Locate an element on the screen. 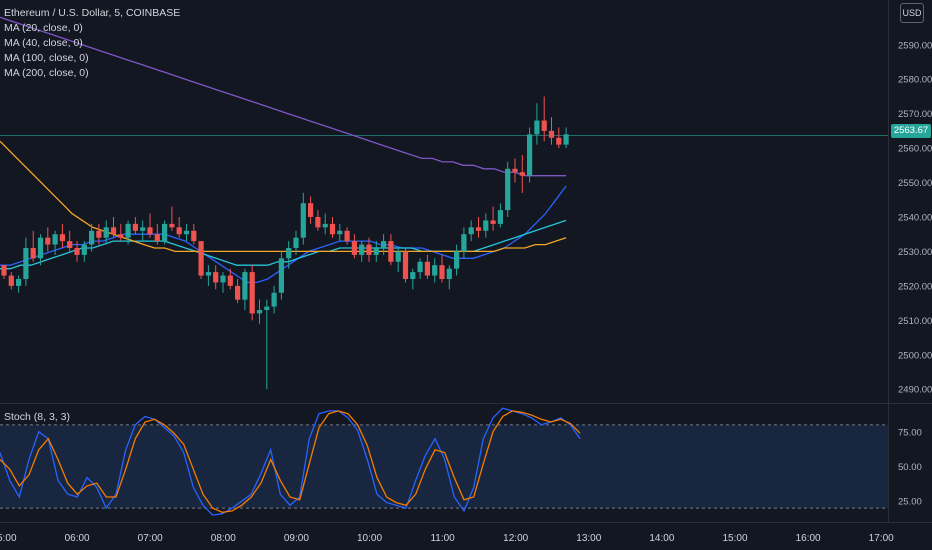 This screenshot has height=550, width=932. time-tick-label: 15:00 is located at coordinates (734, 538).